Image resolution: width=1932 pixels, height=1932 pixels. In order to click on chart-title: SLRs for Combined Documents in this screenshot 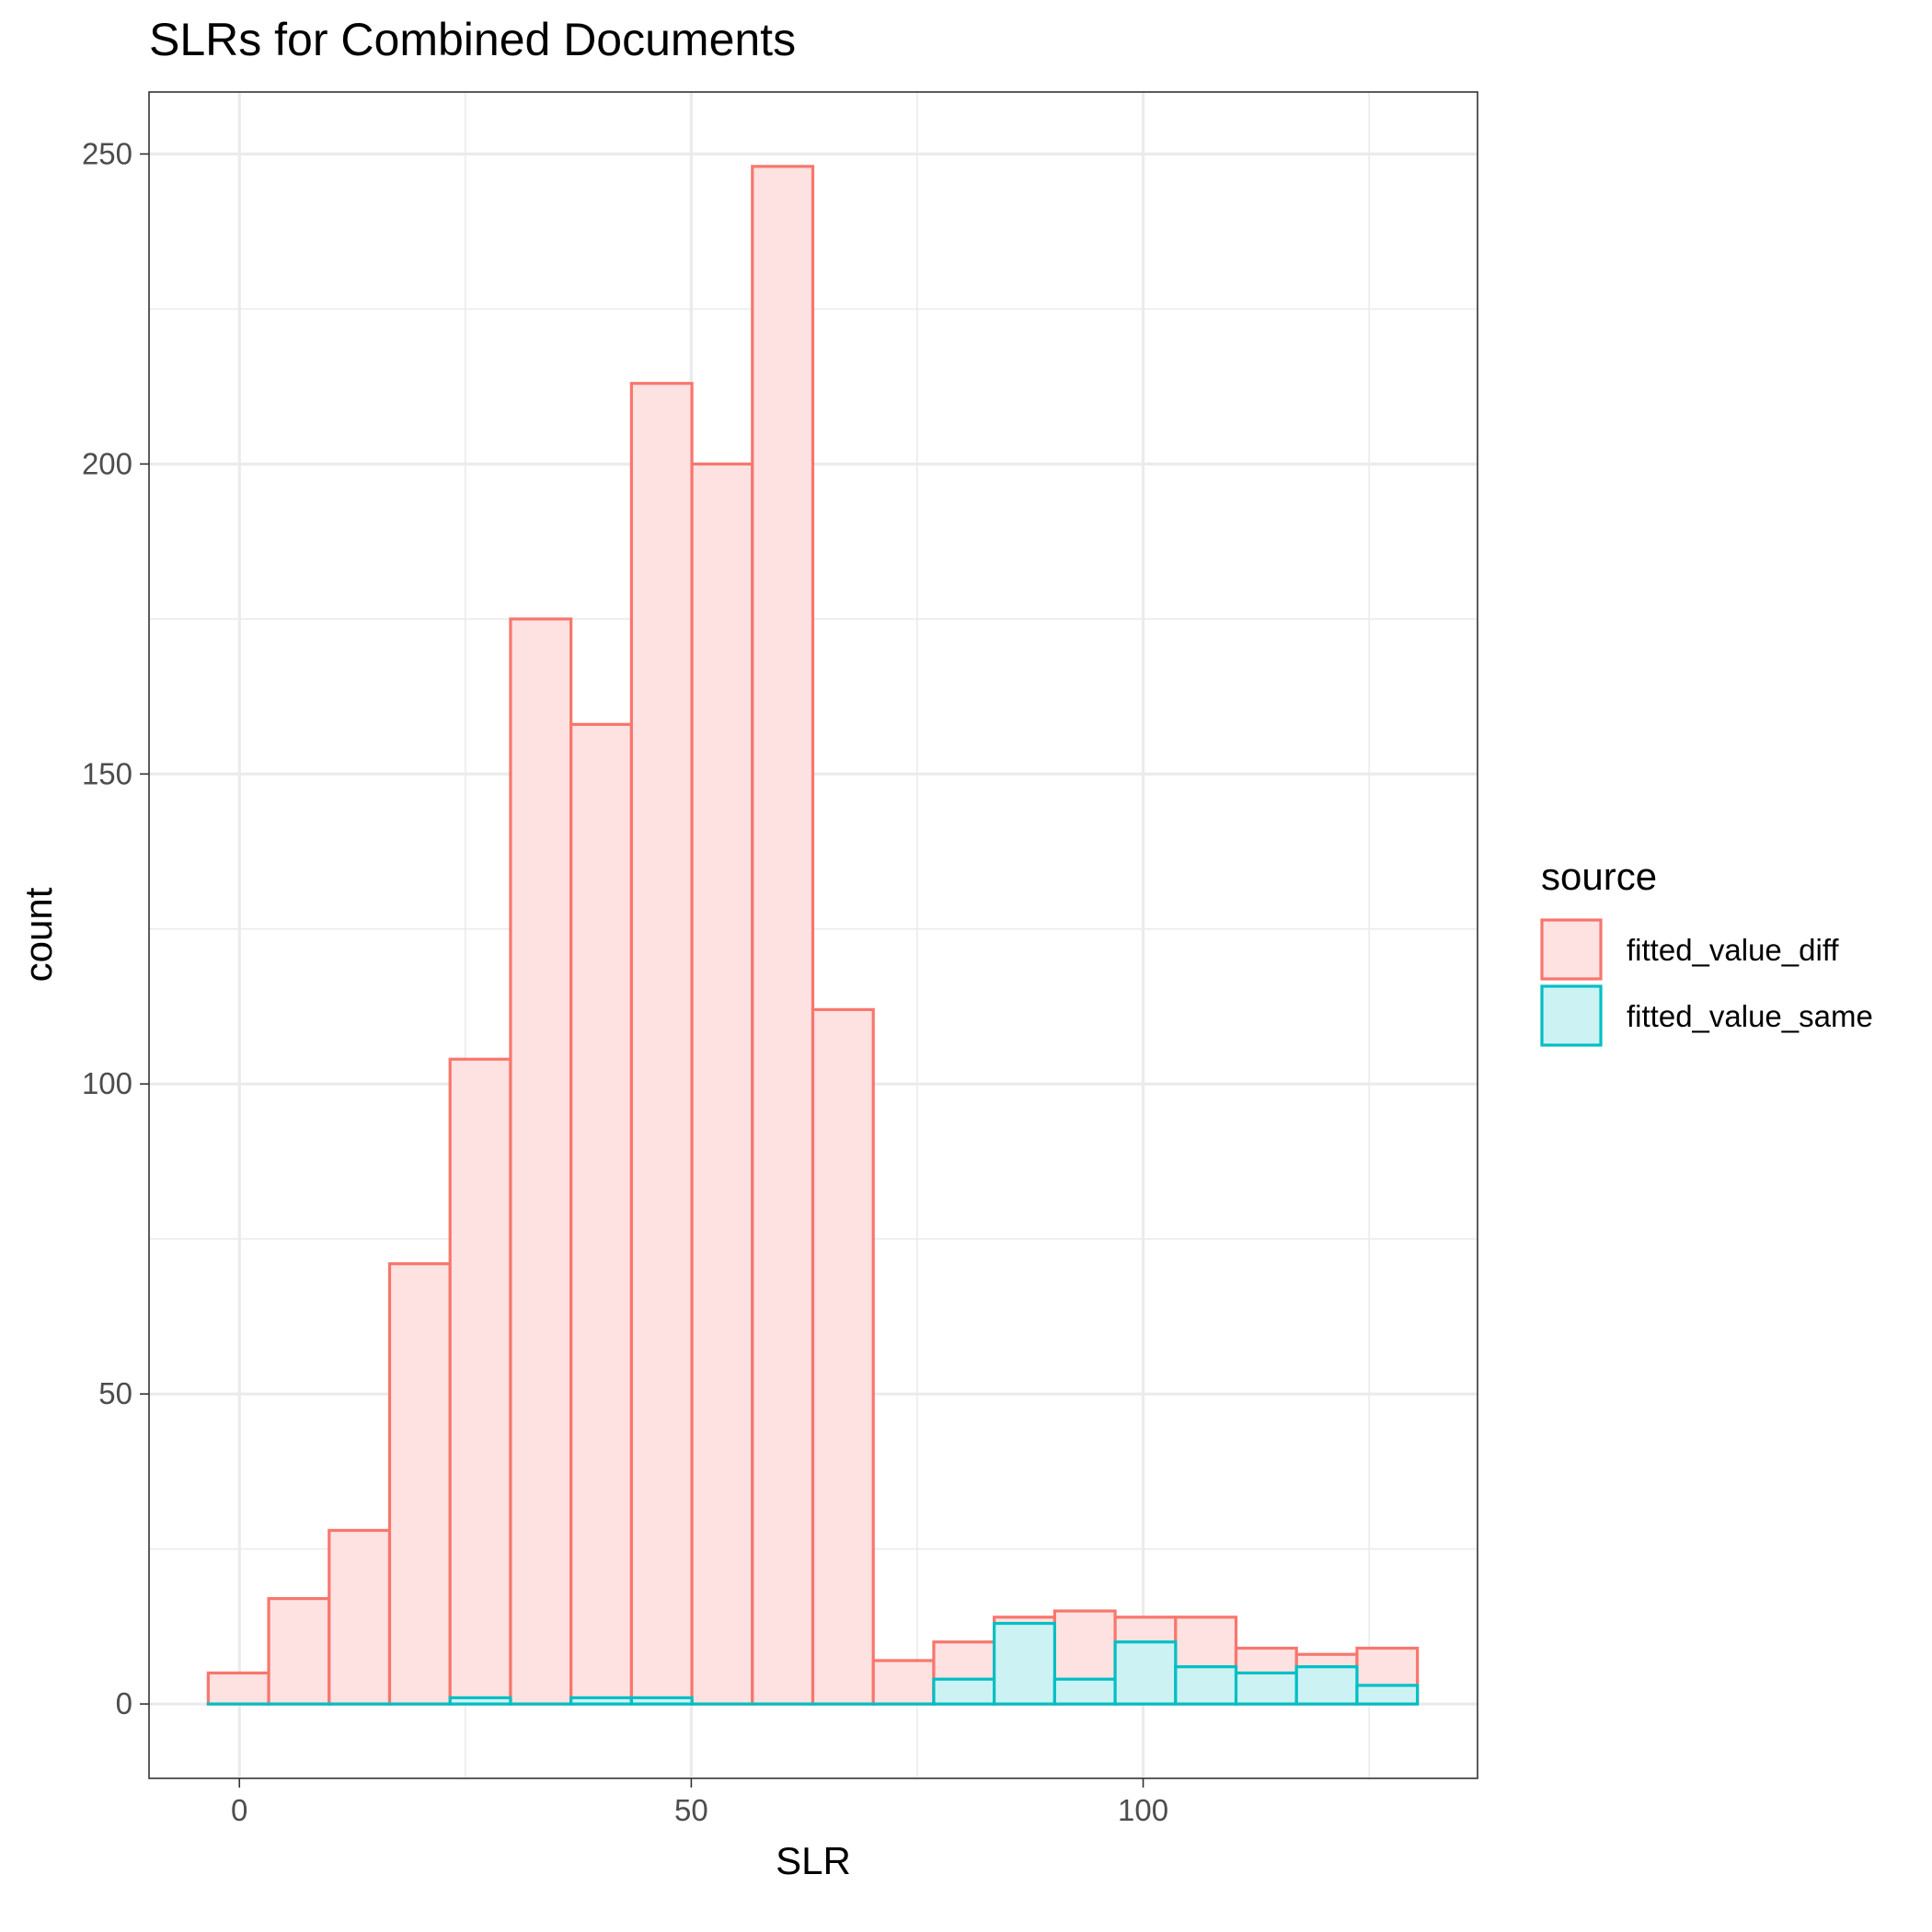, I will do `click(472, 39)`.